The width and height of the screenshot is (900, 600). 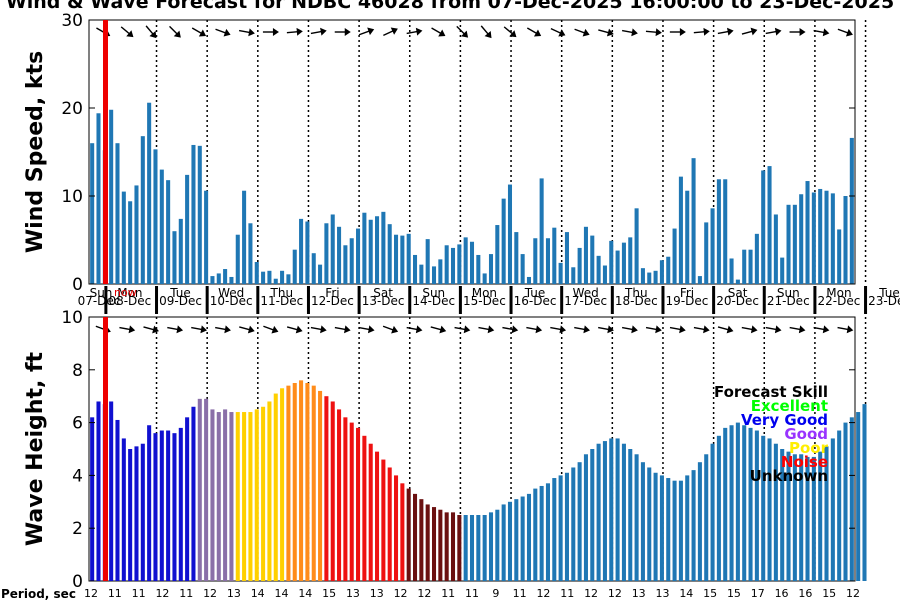 What do you see at coordinates (804, 462) in the screenshot?
I see `legend-item-noise: Noise` at bounding box center [804, 462].